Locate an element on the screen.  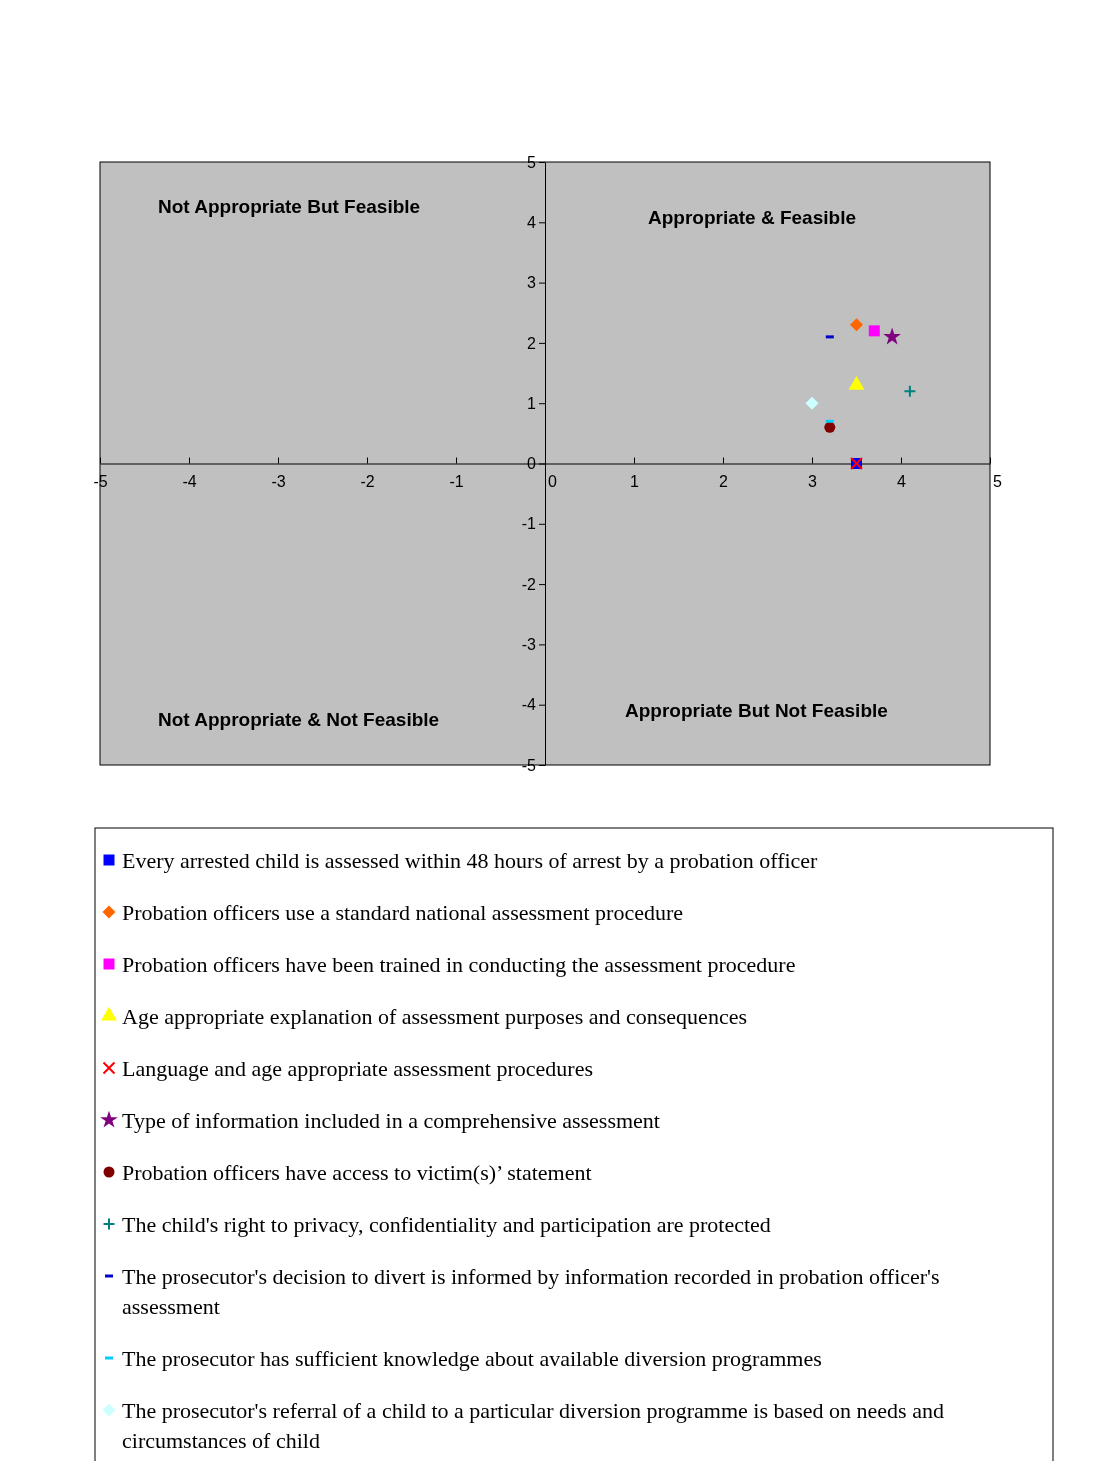
y-tick-label: -3 is located at coordinates (529, 645).